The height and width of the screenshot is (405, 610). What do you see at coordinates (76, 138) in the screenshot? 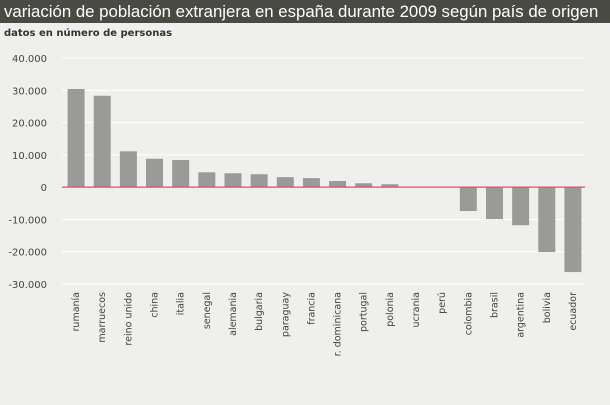
I see `bar-ruman-a` at bounding box center [76, 138].